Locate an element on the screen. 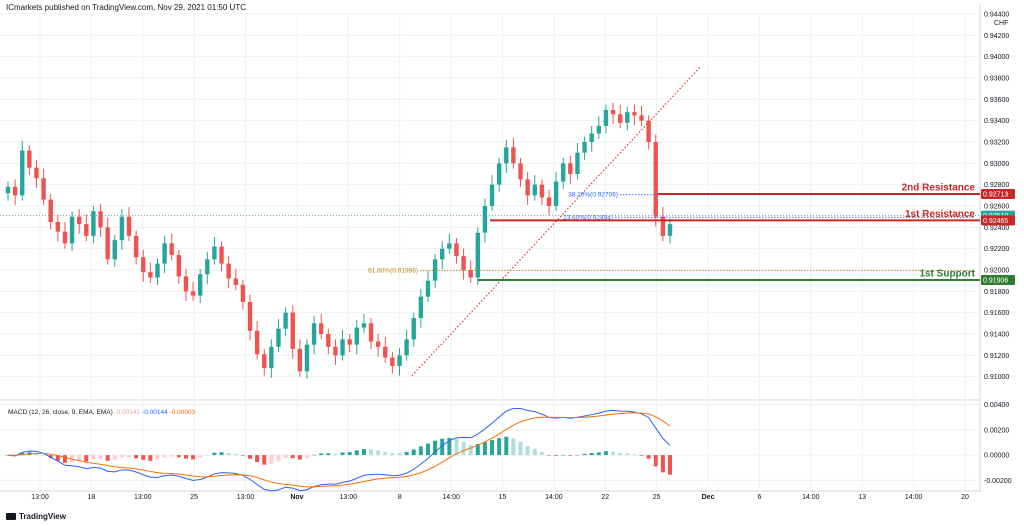  time-tick-label: 18 is located at coordinates (91, 497).